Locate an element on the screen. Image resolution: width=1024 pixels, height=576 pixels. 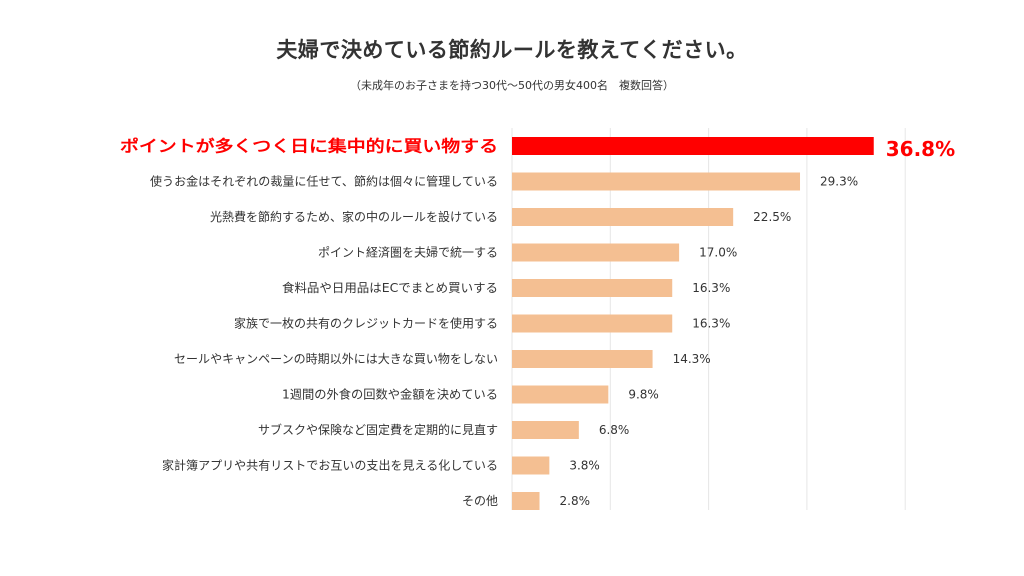
category-label: 1週間の外食の回数や金額を決めている is located at coordinates (390, 394).